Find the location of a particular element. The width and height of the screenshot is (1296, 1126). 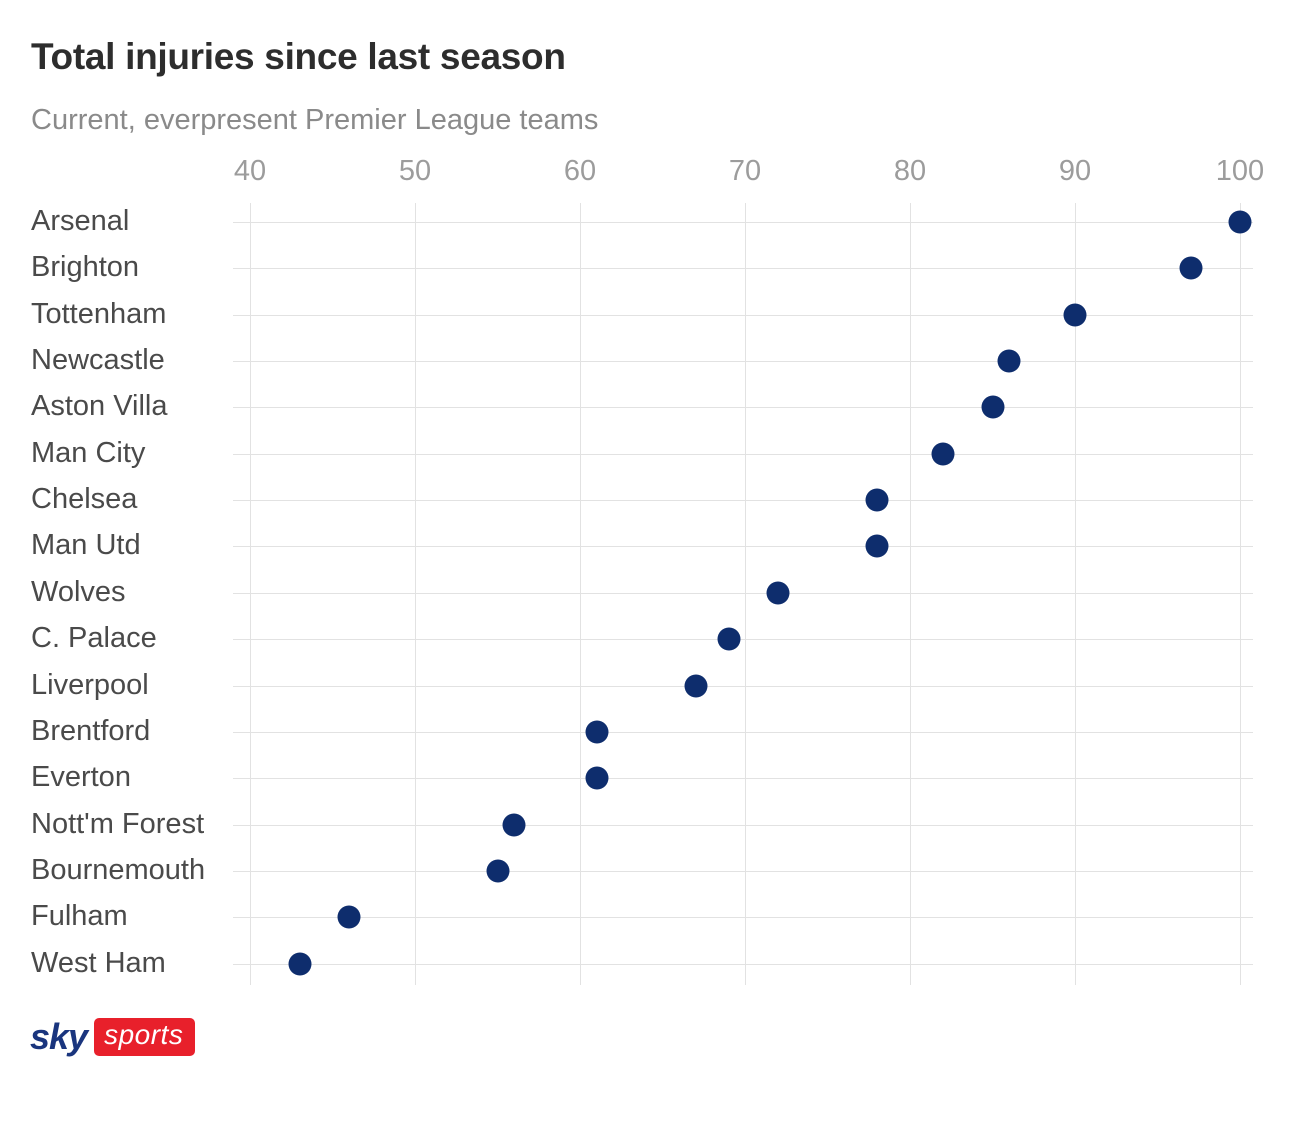

team-label: Wolves is located at coordinates (78, 591).